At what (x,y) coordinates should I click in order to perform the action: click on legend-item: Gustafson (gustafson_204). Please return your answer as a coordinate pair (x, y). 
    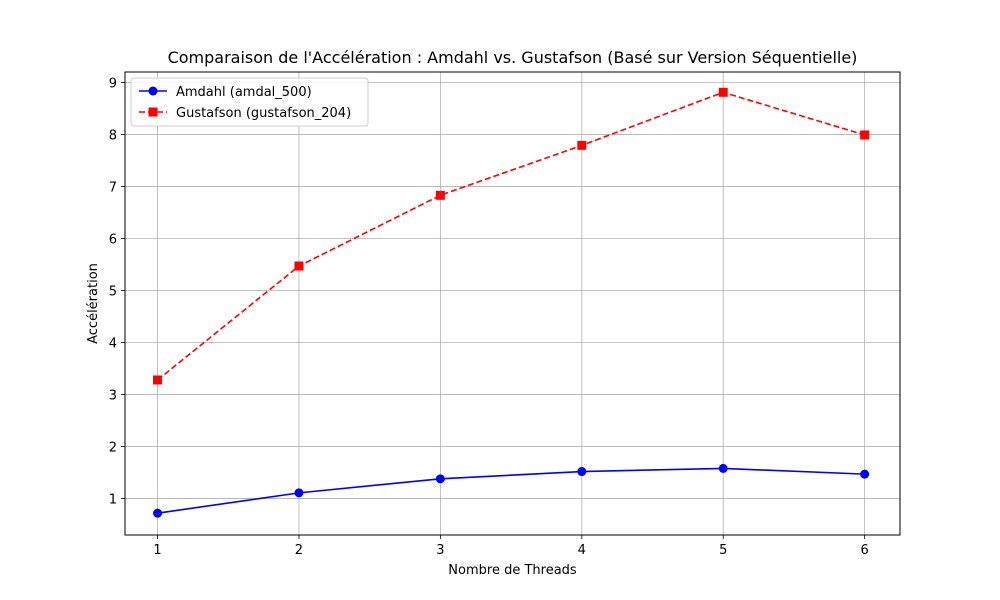
    Looking at the image, I should click on (245, 113).